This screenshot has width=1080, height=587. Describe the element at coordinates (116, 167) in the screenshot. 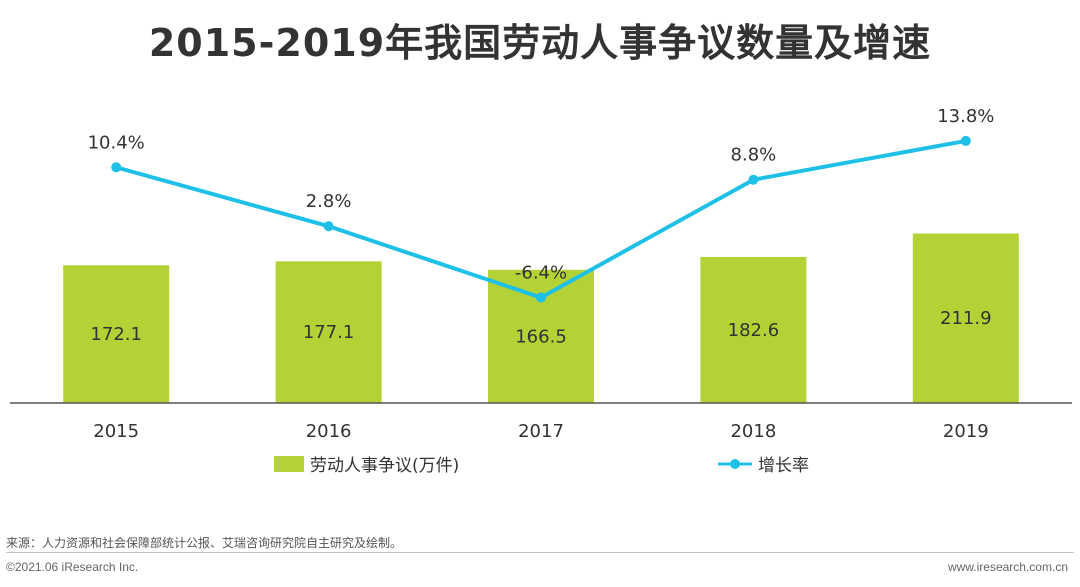

I see `growth-point-2015` at that location.